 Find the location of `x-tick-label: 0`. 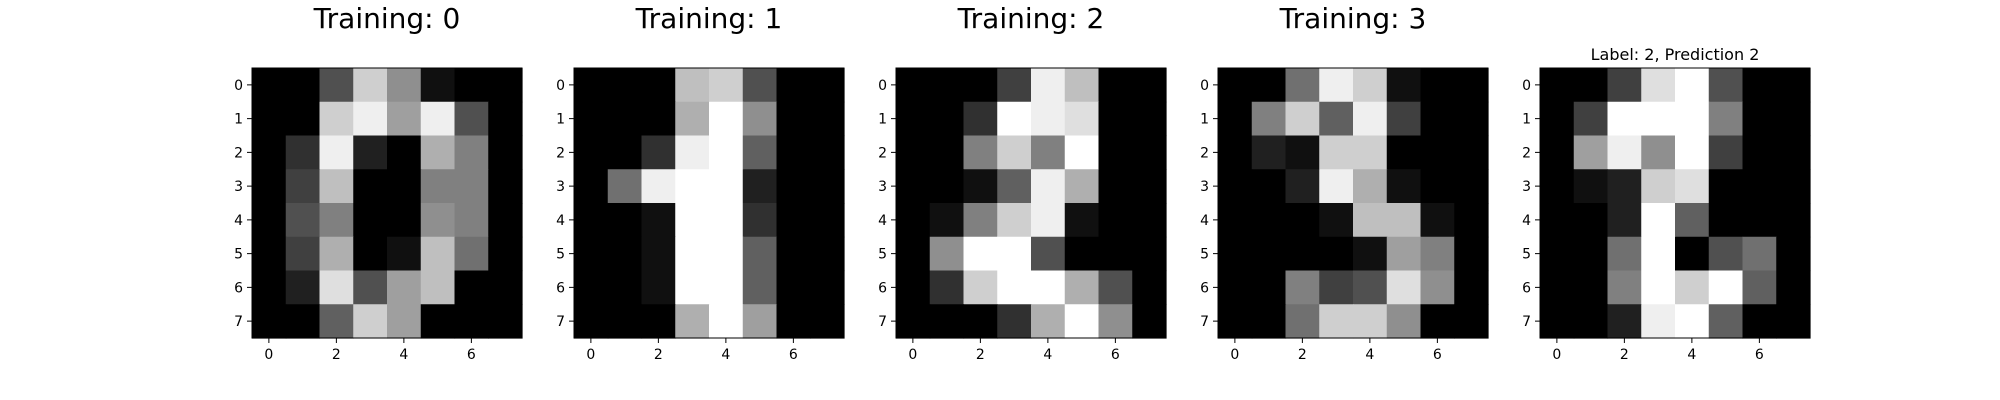

x-tick-label: 0 is located at coordinates (268, 355).